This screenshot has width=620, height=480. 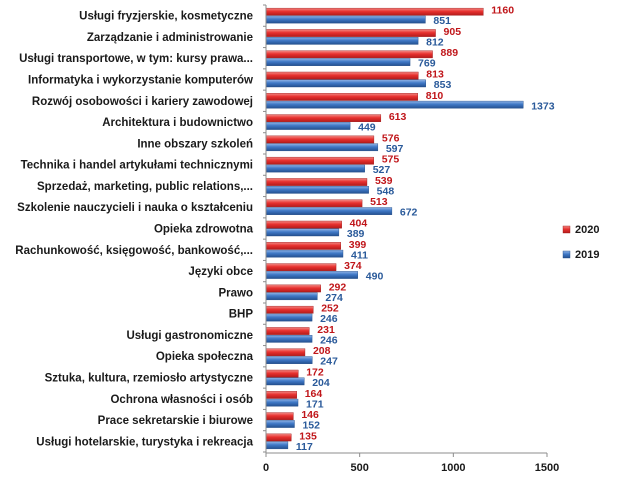 What do you see at coordinates (205, 357) in the screenshot?
I see `category-label: Opieka społeczna` at bounding box center [205, 357].